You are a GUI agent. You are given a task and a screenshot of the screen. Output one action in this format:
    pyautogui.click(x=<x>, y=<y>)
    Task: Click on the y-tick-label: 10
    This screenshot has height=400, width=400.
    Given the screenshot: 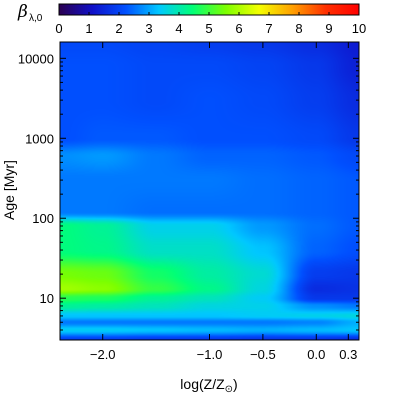 What is the action you would take?
    pyautogui.click(x=47, y=298)
    